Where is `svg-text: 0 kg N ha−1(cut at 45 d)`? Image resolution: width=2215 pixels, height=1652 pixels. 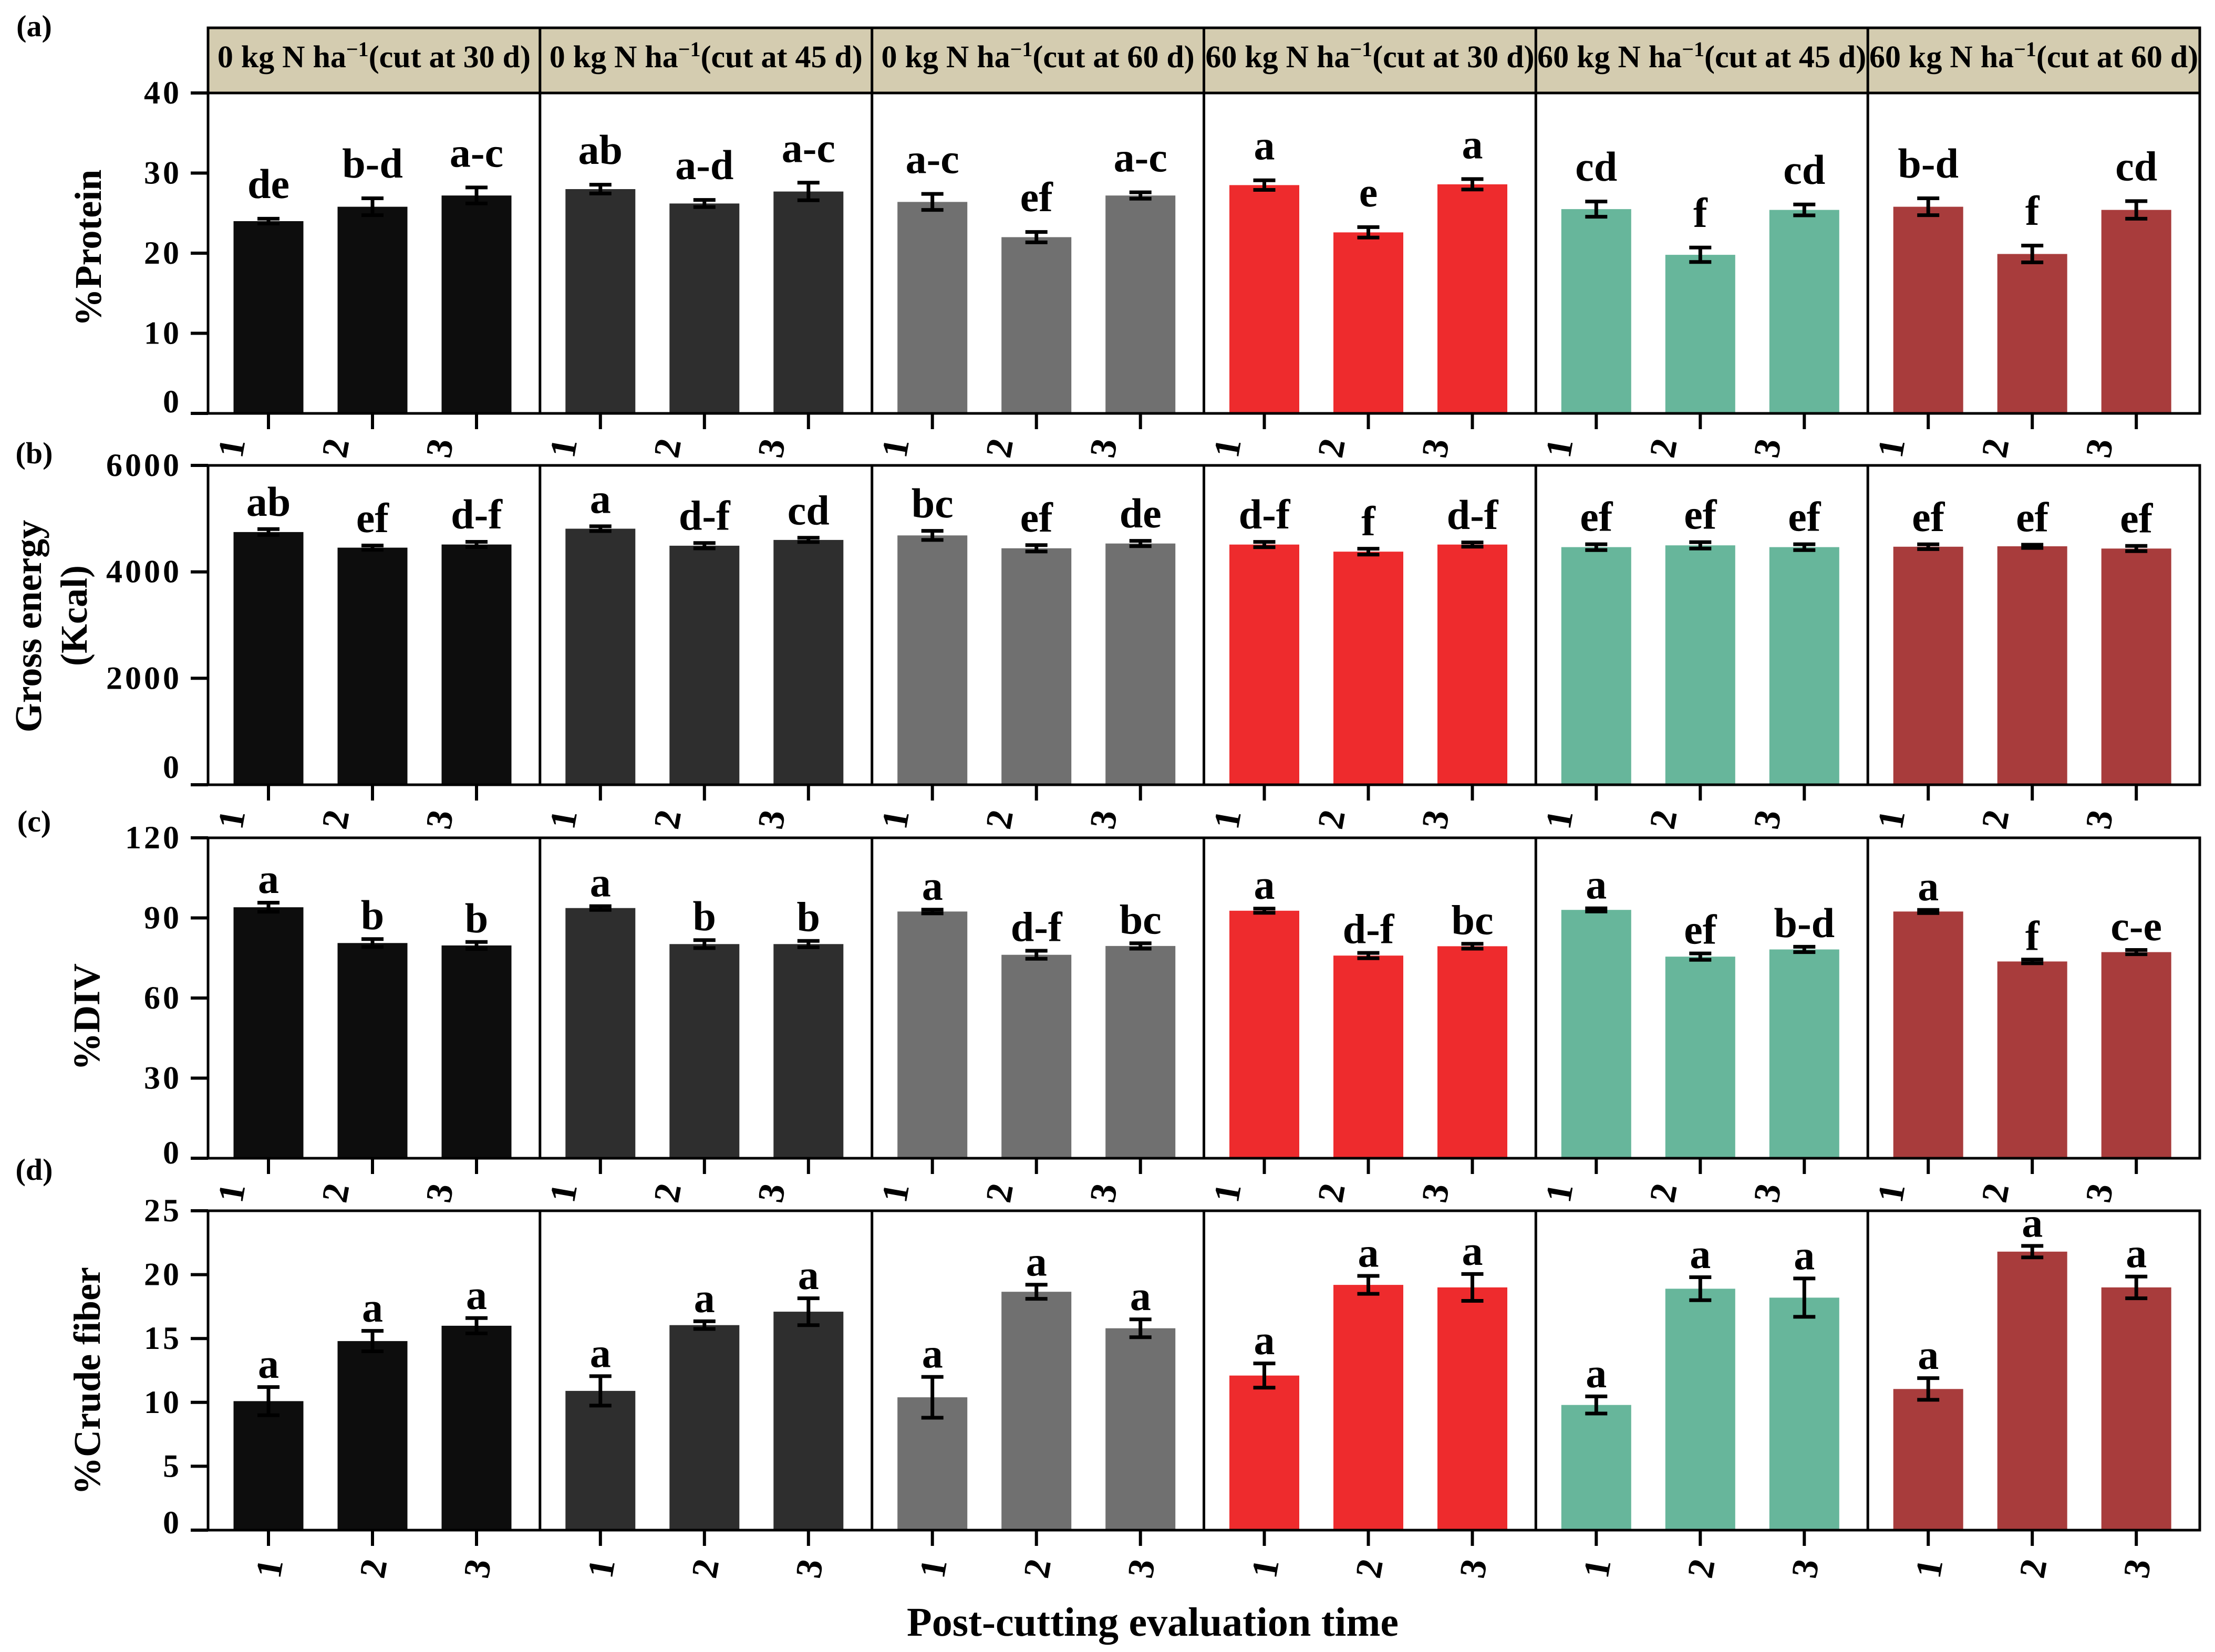 svg-text: 0 kg N ha−1(cut at 45 d) is located at coordinates (707, 56).